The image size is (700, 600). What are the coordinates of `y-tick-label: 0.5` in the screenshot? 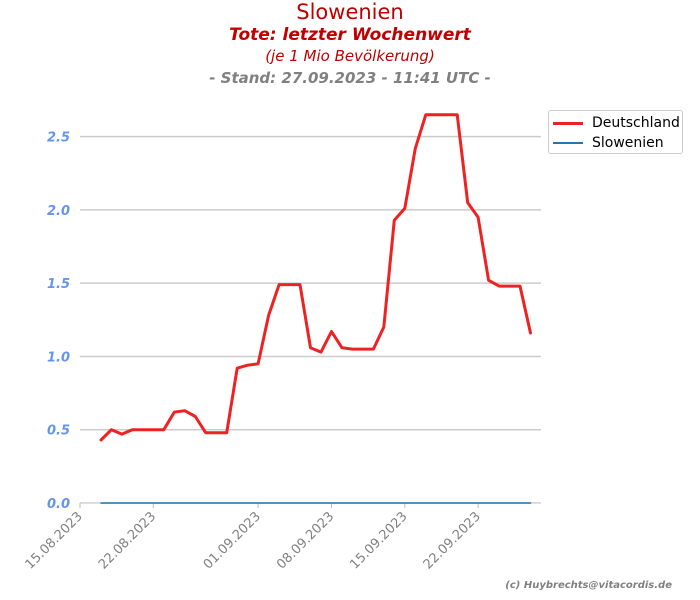 It's located at (58, 431).